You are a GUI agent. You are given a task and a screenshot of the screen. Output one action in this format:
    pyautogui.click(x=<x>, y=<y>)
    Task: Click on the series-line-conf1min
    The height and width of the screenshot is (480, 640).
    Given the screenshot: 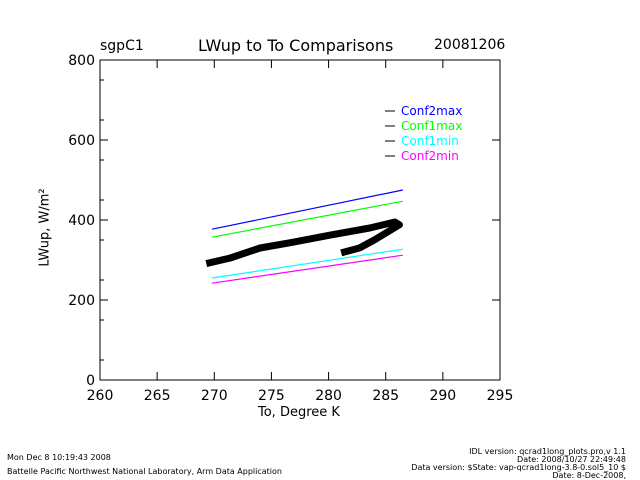 What is the action you would take?
    pyautogui.click(x=307, y=263)
    